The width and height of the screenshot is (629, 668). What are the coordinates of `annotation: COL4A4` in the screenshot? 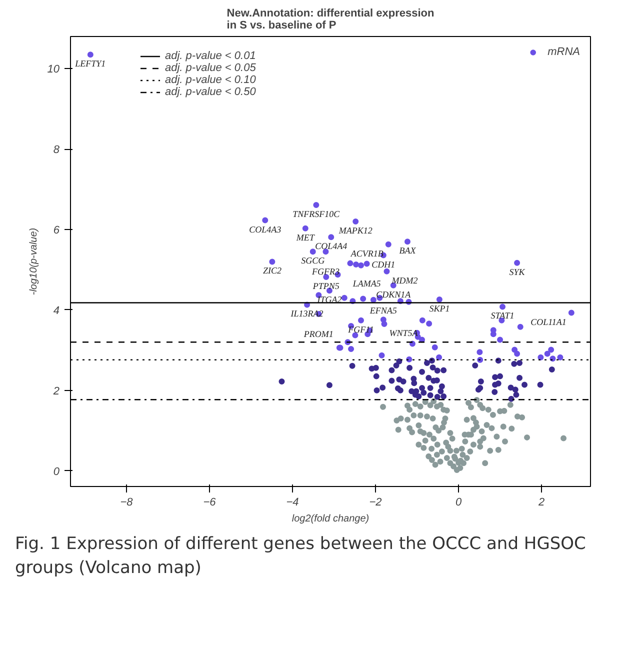 It's located at (331, 246).